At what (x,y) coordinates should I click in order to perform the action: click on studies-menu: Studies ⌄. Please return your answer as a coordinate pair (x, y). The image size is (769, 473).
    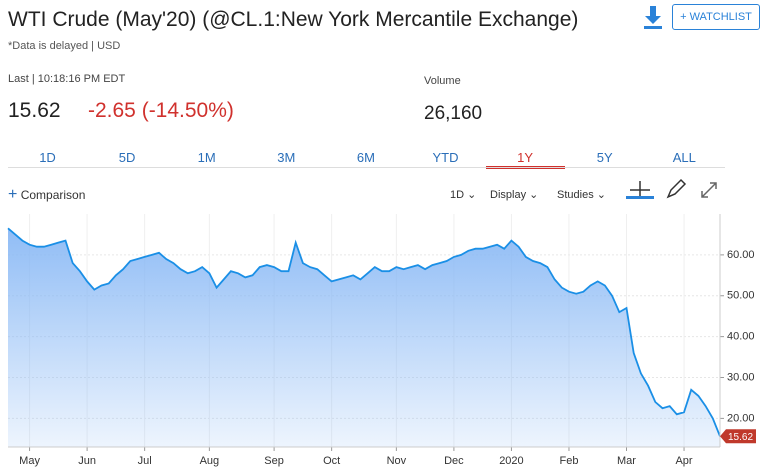
    Looking at the image, I should click on (581, 195).